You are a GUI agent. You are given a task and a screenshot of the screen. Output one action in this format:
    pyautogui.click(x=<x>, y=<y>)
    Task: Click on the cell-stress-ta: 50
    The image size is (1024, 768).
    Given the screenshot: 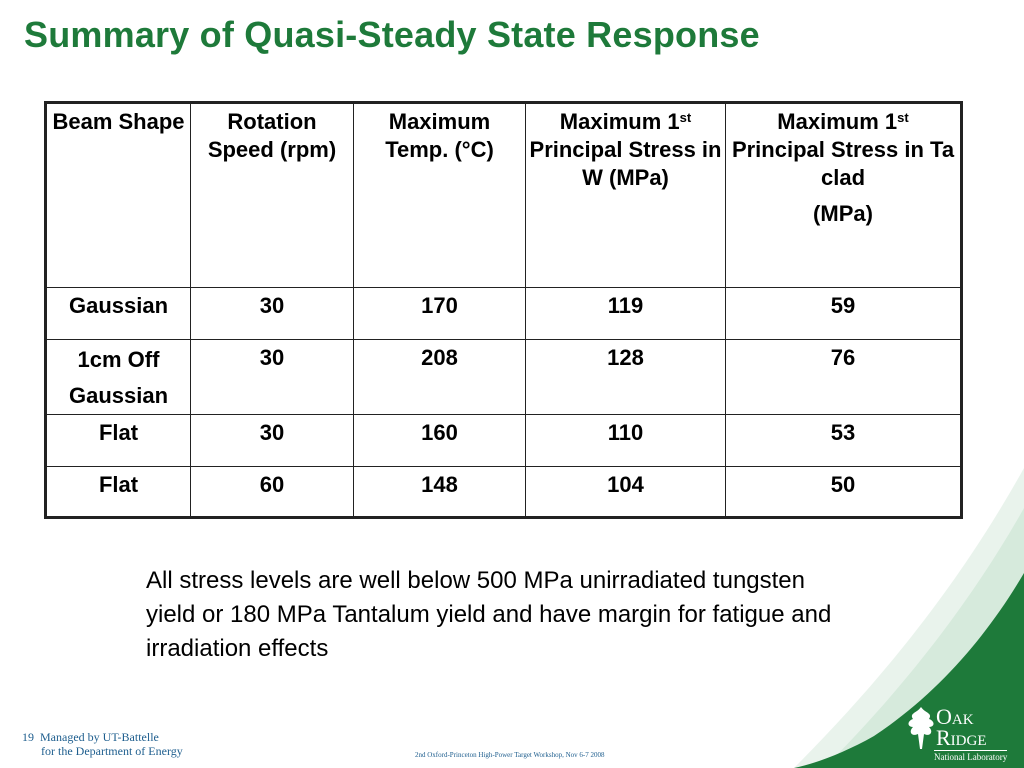 What is the action you would take?
    pyautogui.click(x=843, y=492)
    